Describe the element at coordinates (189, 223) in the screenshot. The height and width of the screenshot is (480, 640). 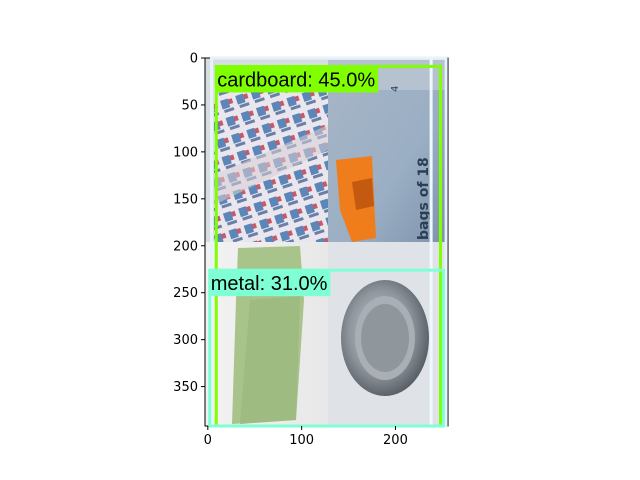
I see `y-axis: 0 50 100 150 200 250 300 350` at that location.